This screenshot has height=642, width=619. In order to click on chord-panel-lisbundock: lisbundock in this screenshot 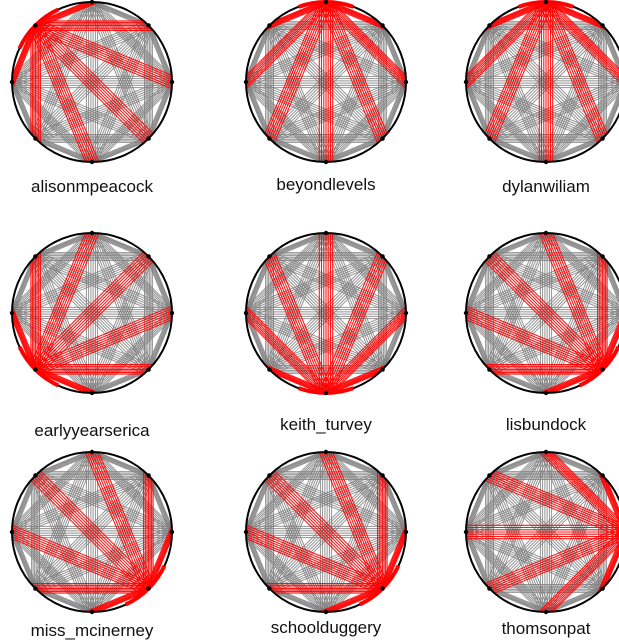, I will do `click(541, 332)`.